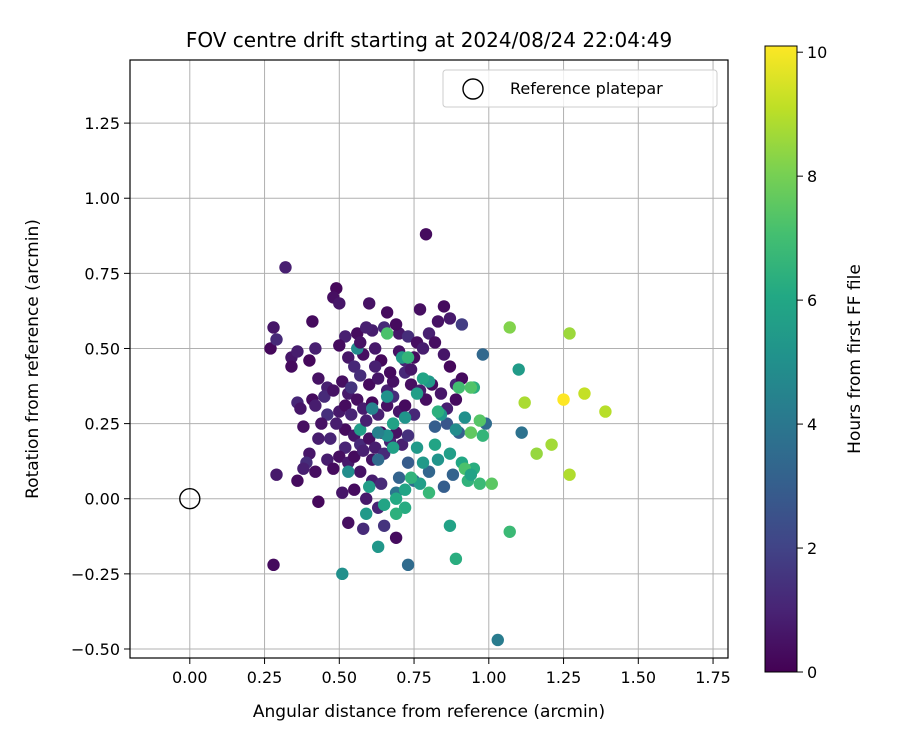 The width and height of the screenshot is (900, 750). I want to click on colorbar-label: Hours from first FF file, so click(855, 359).